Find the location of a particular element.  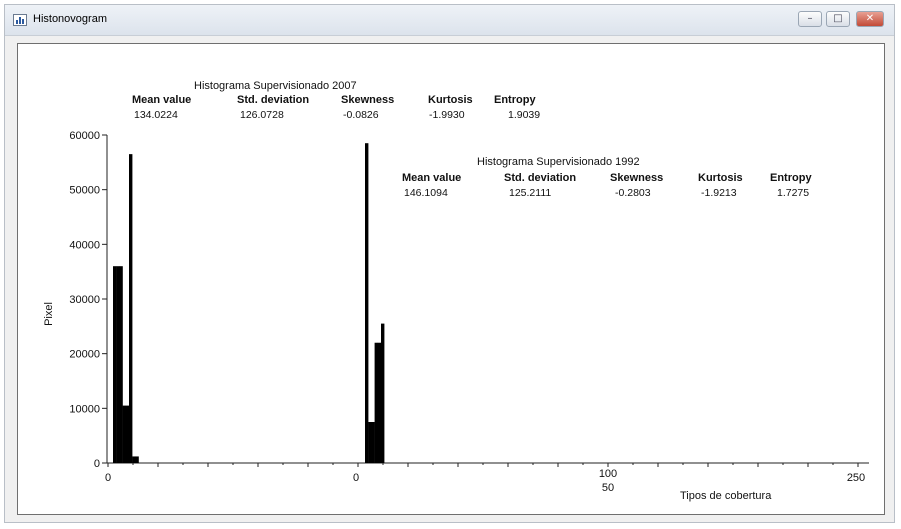

x-tick-label-1992-0: 0 is located at coordinates (356, 478).